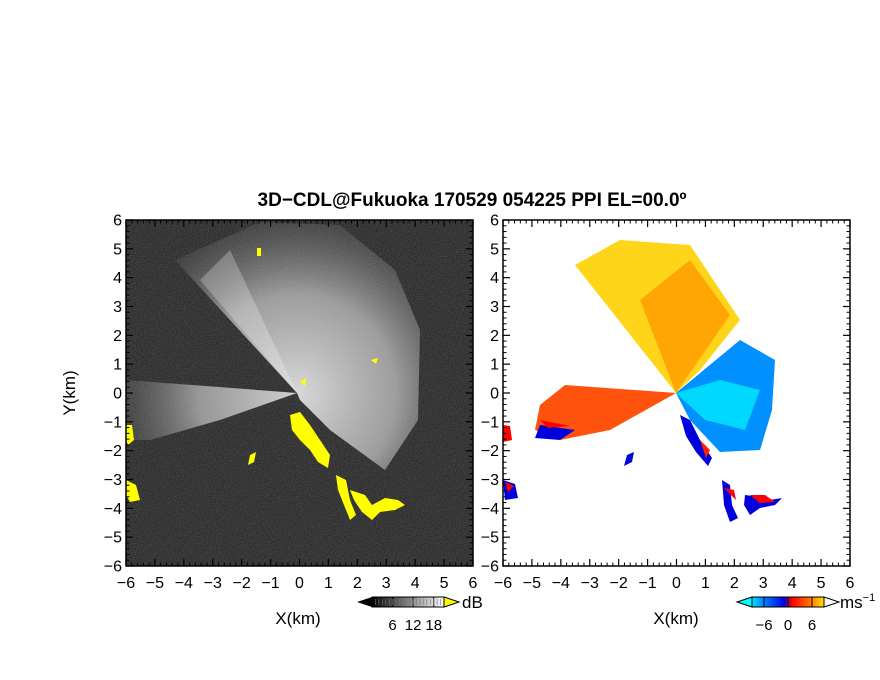 The width and height of the screenshot is (880, 680). Describe the element at coordinates (213, 583) in the screenshot. I see `intensity-xtick-label: −3` at that location.